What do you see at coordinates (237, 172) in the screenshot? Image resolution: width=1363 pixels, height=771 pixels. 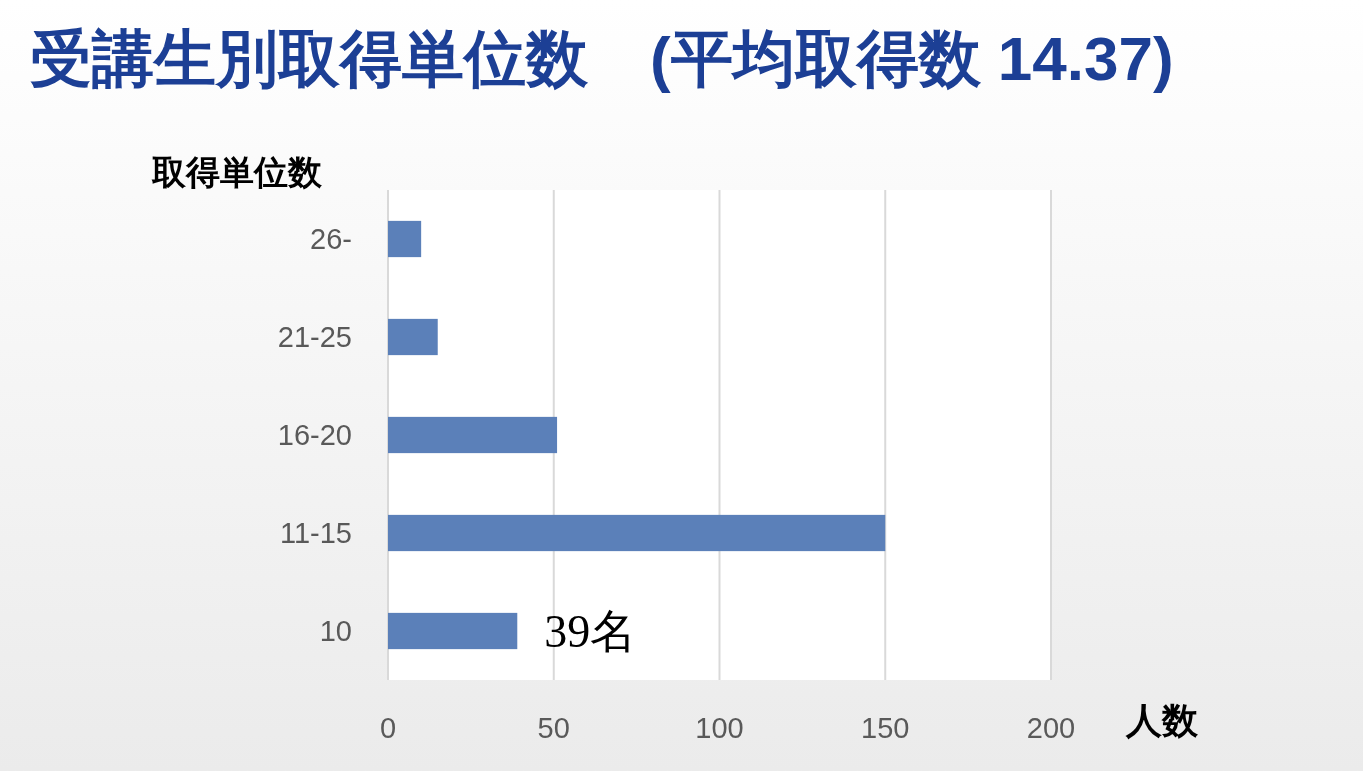 I see `ylabel: 取得単位数` at bounding box center [237, 172].